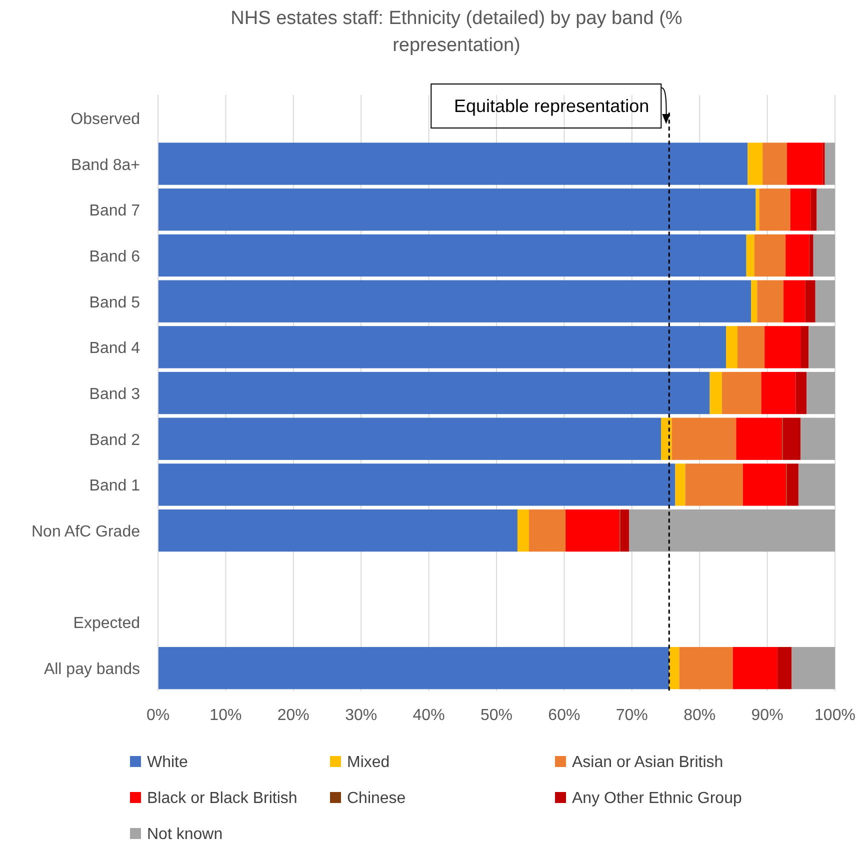 The width and height of the screenshot is (859, 843). Describe the element at coordinates (657, 798) in the screenshot. I see `legend-label: Any Other Ethnic Group` at that location.